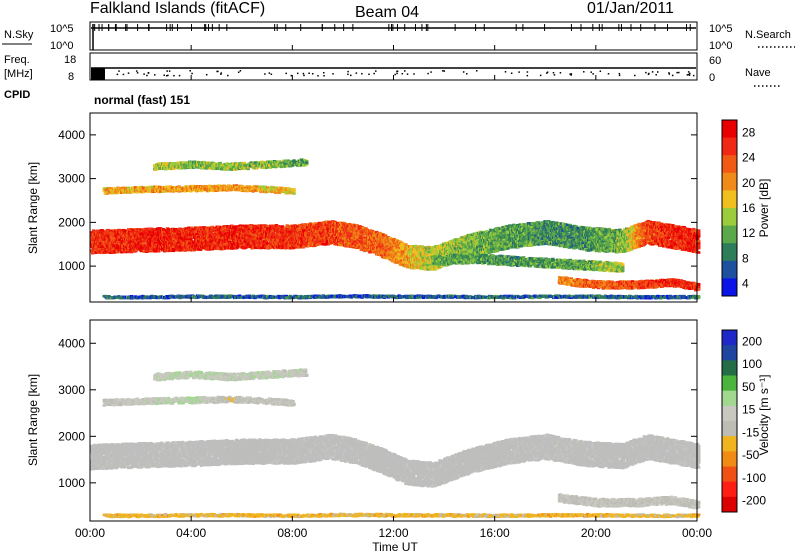 The image size is (800, 554). Describe the element at coordinates (70, 60) in the screenshot. I see `freq-tick-top: 18` at that location.